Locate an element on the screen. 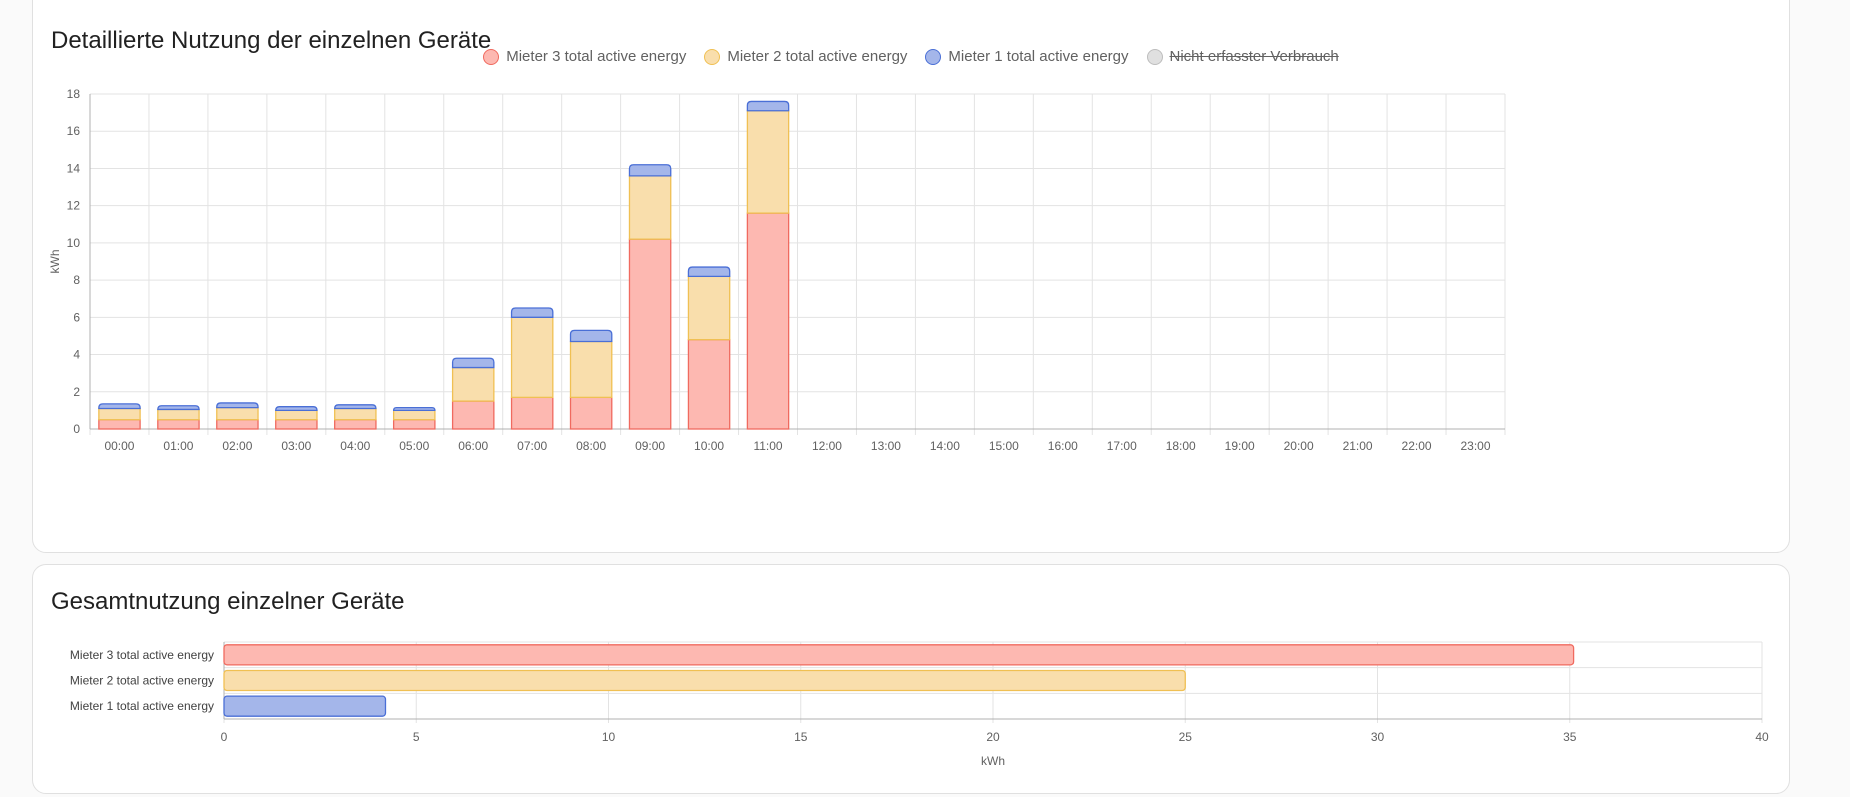 The width and height of the screenshot is (1850, 797). legend-item-nicht-erfasster-verbrauch: Nicht erfasster Verbrauch is located at coordinates (1242, 56).